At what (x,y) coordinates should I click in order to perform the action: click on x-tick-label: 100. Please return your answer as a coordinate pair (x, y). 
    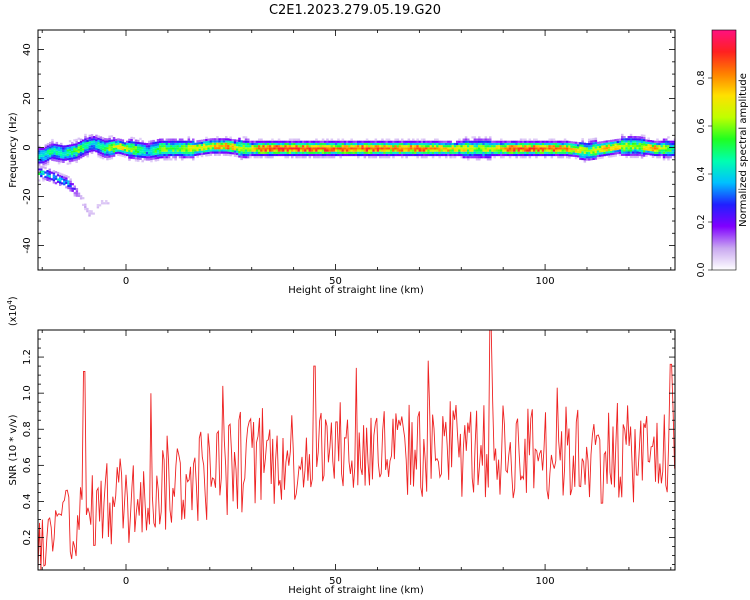
    Looking at the image, I should click on (545, 281).